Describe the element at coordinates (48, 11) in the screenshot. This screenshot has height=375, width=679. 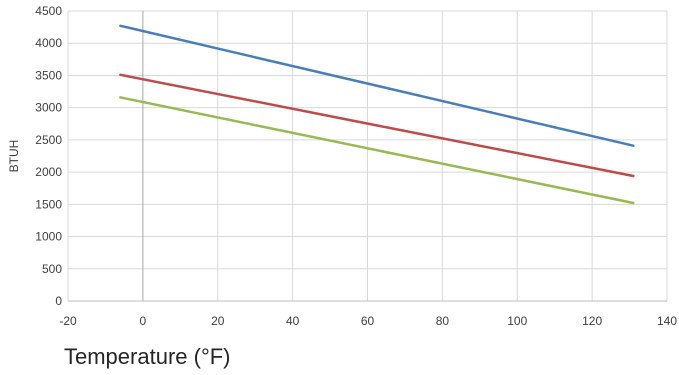
I see `y-tick-label: 4500` at that location.